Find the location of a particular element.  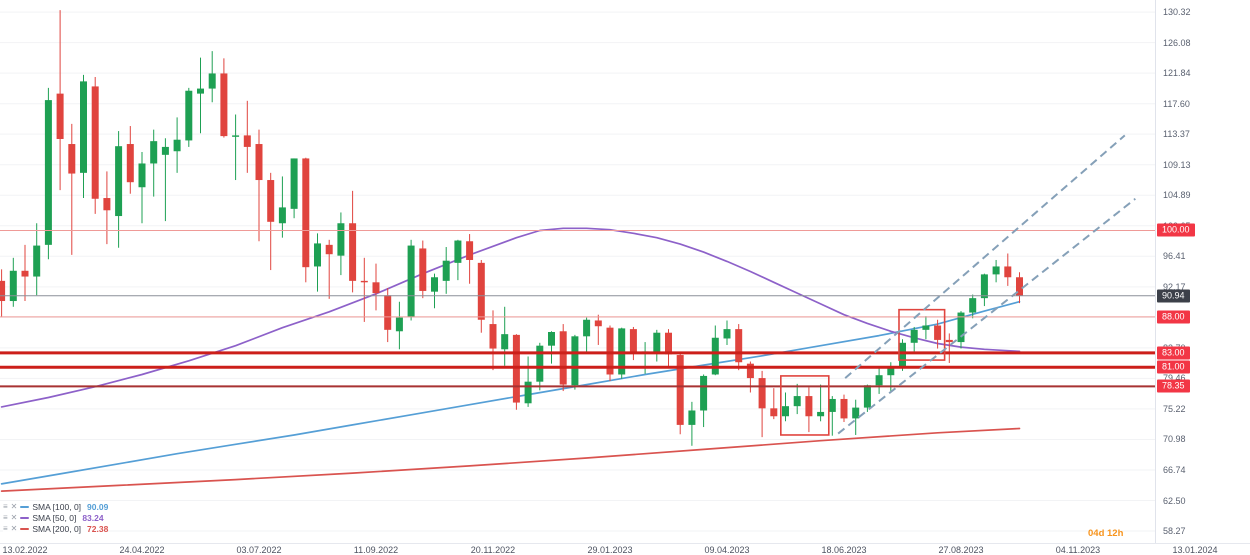

price-level-label: 78.35 is located at coordinates (1173, 386).